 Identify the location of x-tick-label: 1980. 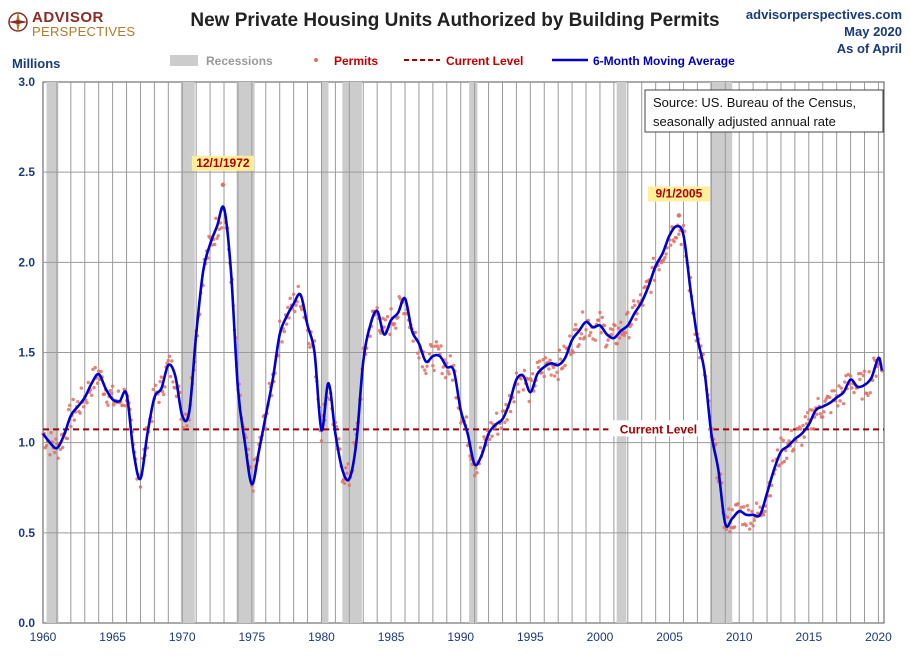
(321, 637).